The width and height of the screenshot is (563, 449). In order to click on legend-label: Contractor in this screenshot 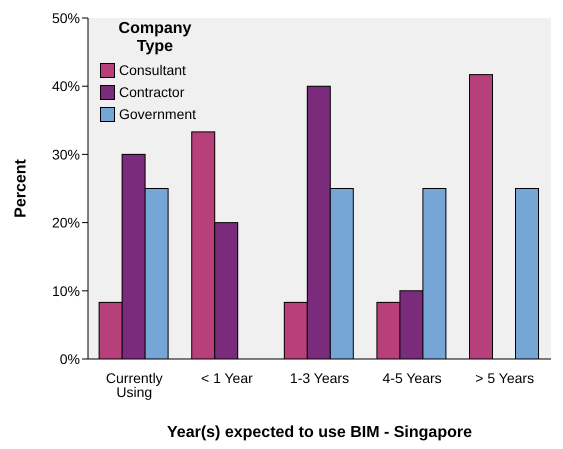, I will do `click(152, 92)`.